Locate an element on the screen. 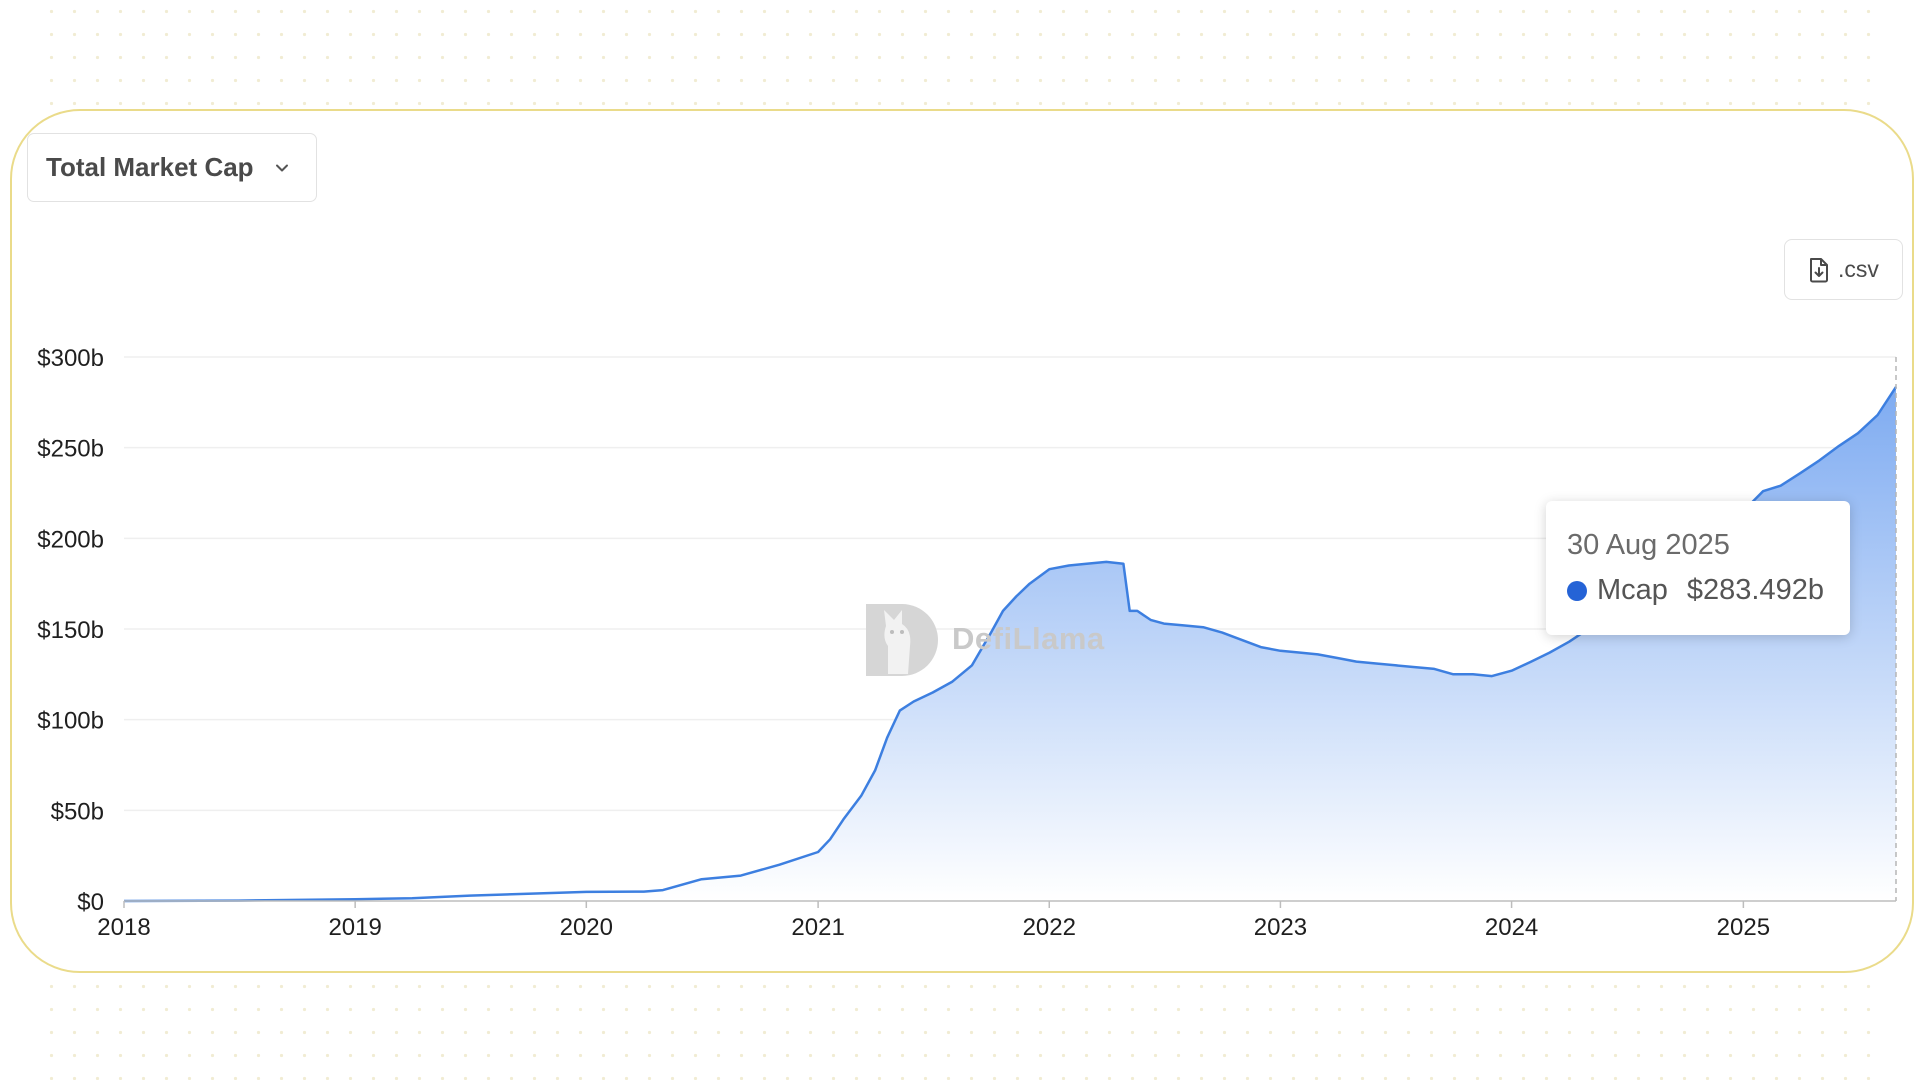  defillama-watermark: DefiLlama is located at coordinates (983, 639).